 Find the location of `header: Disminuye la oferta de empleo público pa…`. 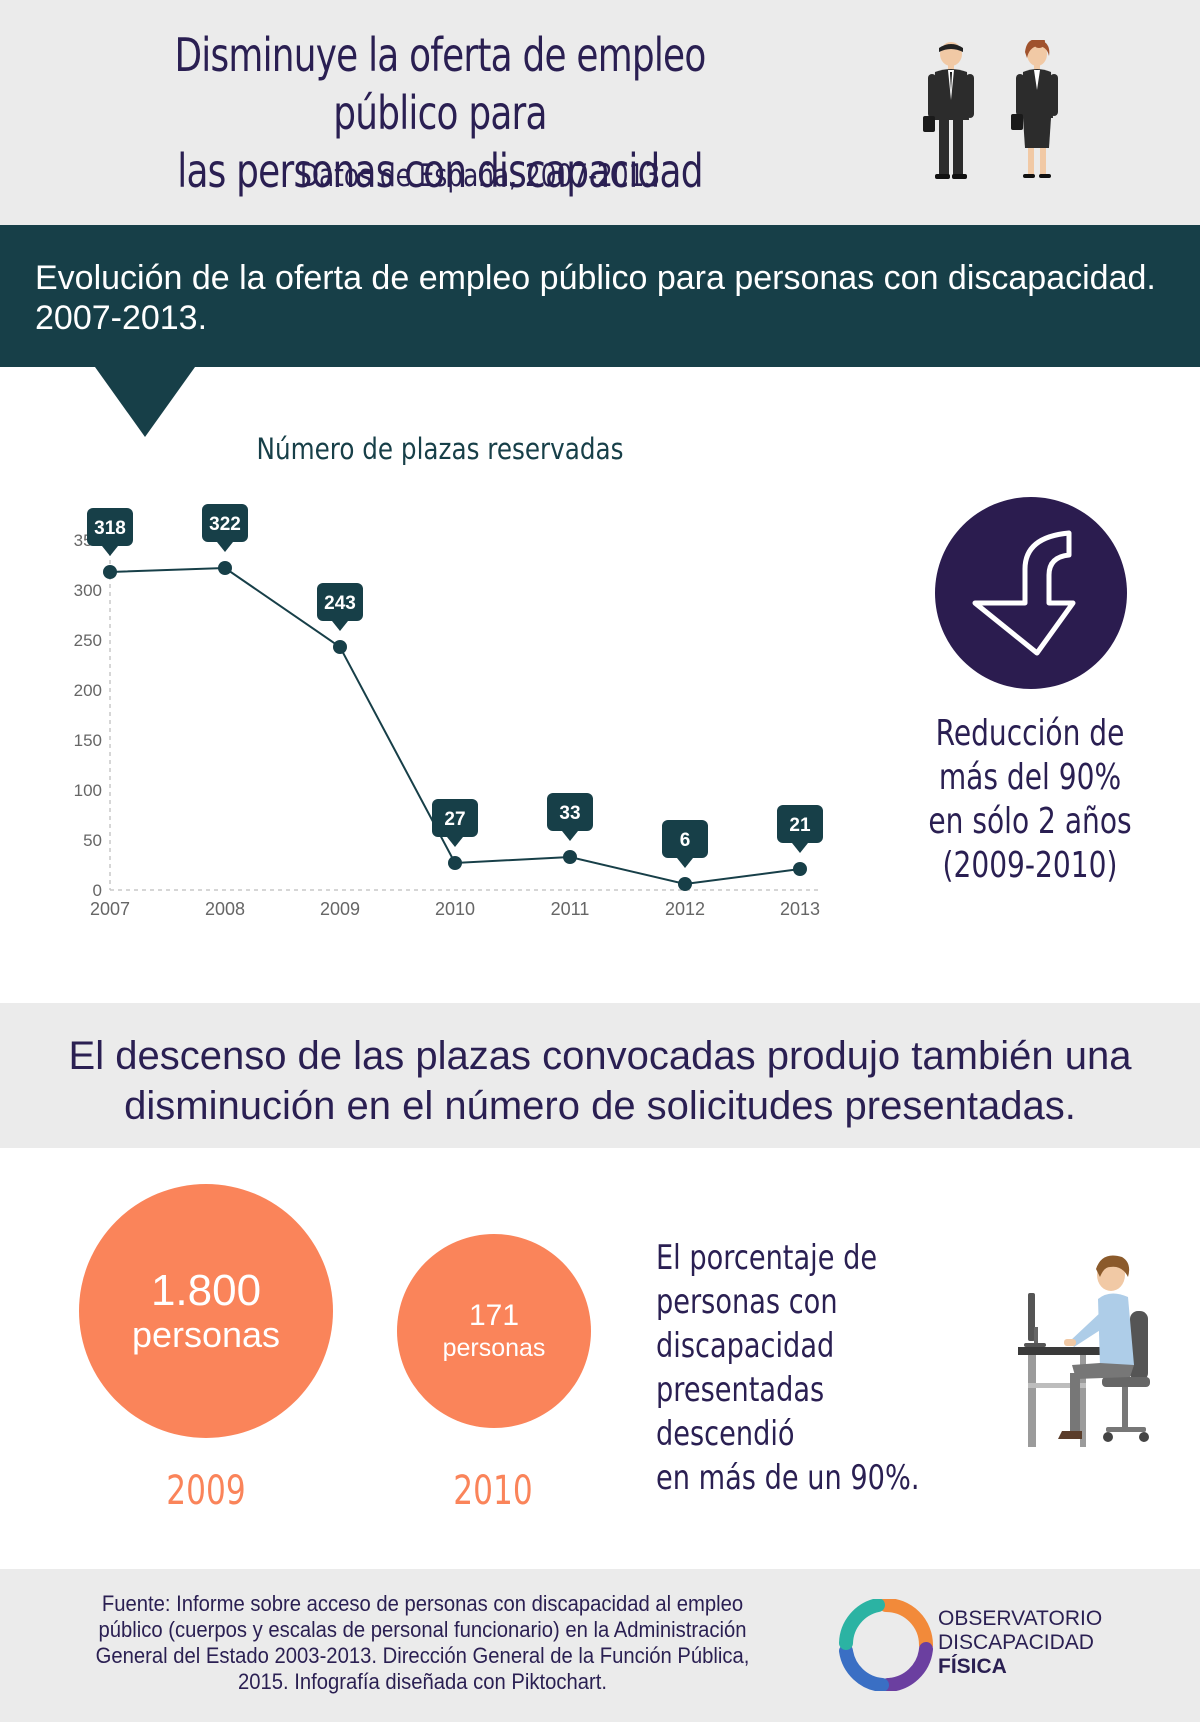

header: Disminuye la oferta de empleo público pa… is located at coordinates (600, 112).